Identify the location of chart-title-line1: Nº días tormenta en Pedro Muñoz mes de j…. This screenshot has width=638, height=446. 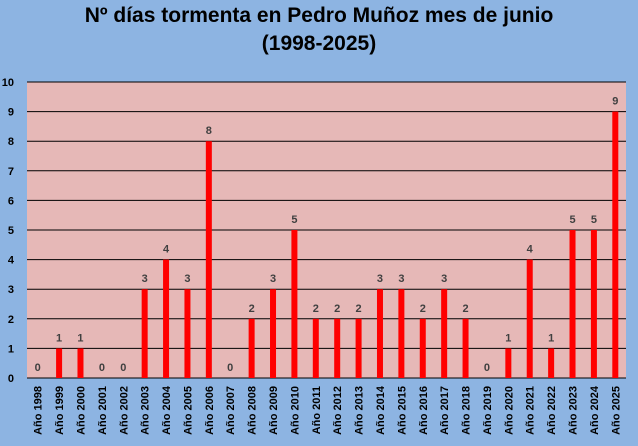
(319, 15).